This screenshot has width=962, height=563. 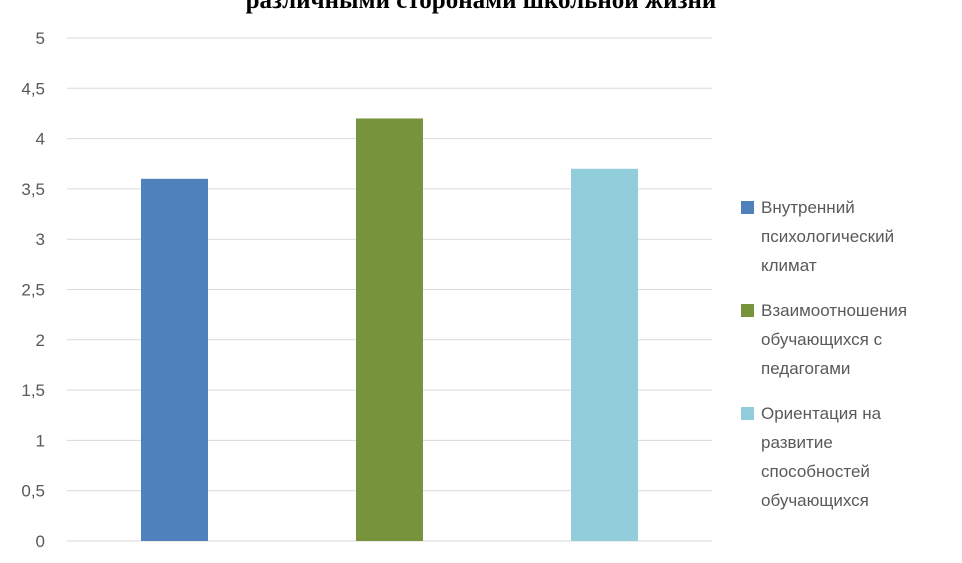 I want to click on y-tick-label: 1,5, so click(x=33, y=390).